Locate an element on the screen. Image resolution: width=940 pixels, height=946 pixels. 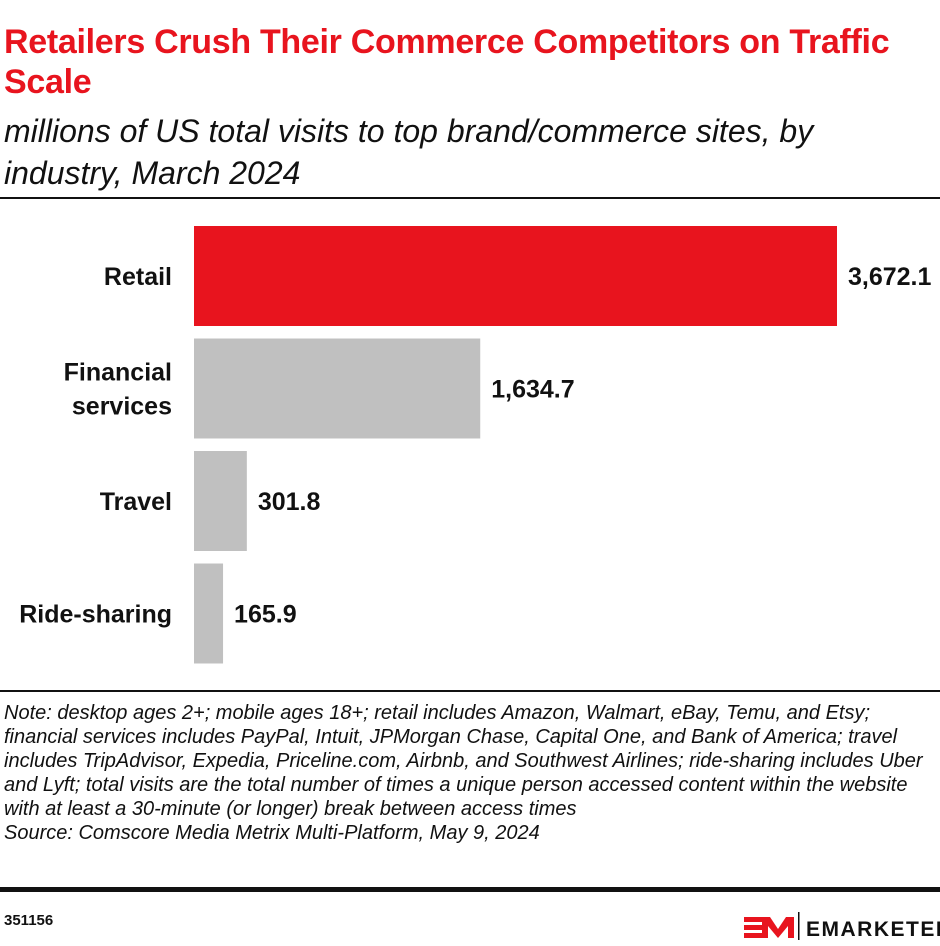
category-label: services is located at coordinates (122, 407).